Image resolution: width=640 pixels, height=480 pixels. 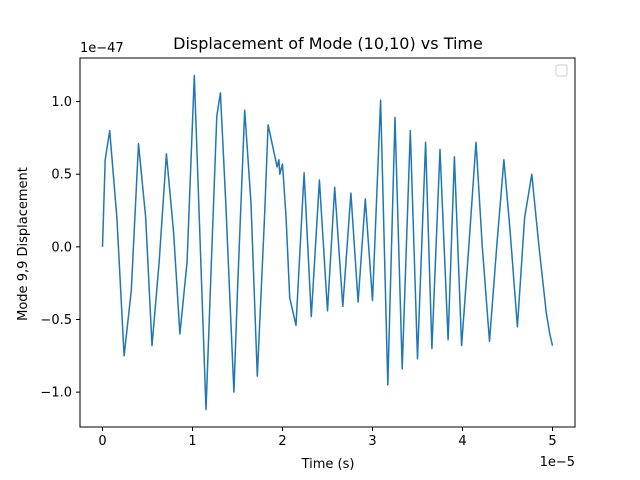 I want to click on x-tick-label: 5, so click(x=552, y=441).